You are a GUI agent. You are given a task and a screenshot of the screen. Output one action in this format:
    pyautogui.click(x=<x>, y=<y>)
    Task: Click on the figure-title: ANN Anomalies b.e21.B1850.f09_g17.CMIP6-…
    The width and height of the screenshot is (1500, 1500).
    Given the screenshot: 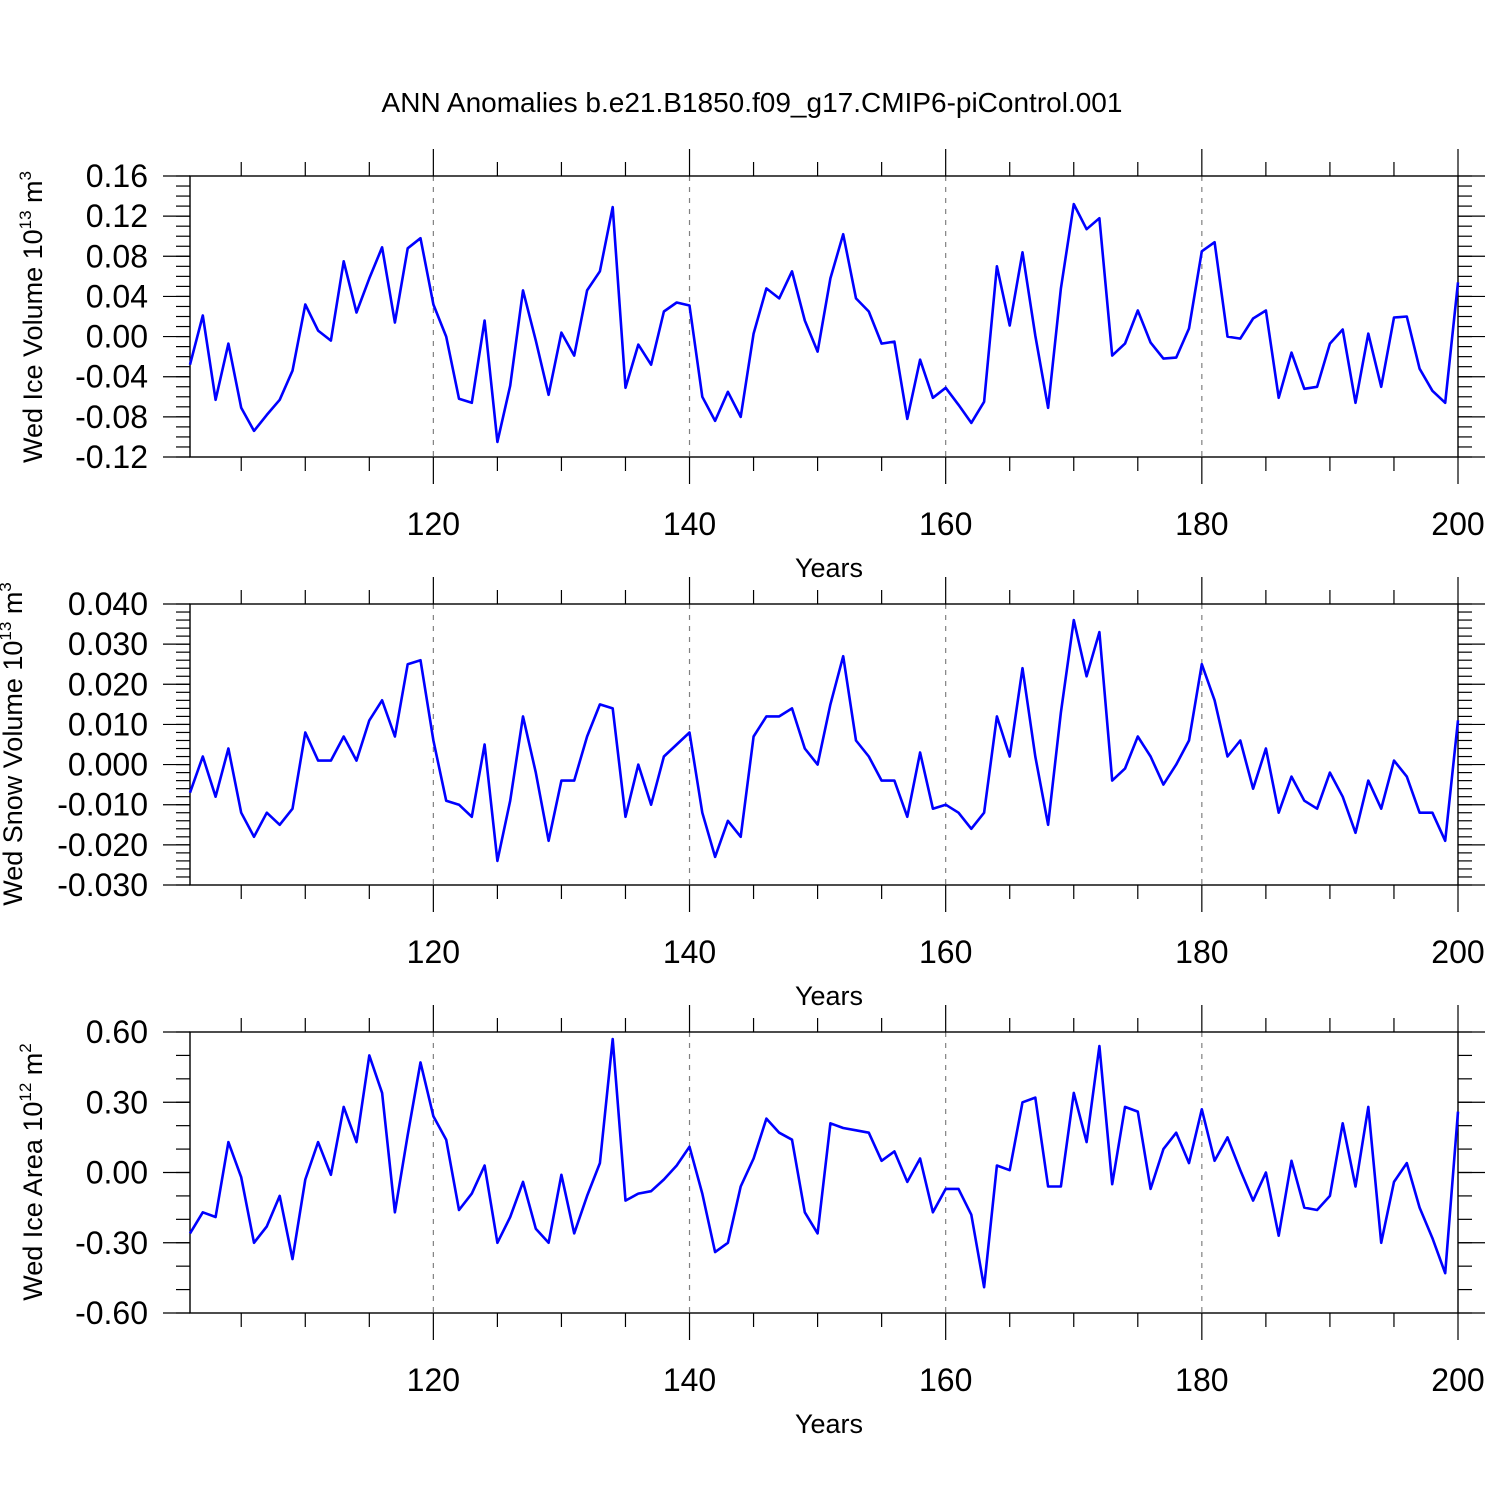 What is the action you would take?
    pyautogui.click(x=752, y=102)
    